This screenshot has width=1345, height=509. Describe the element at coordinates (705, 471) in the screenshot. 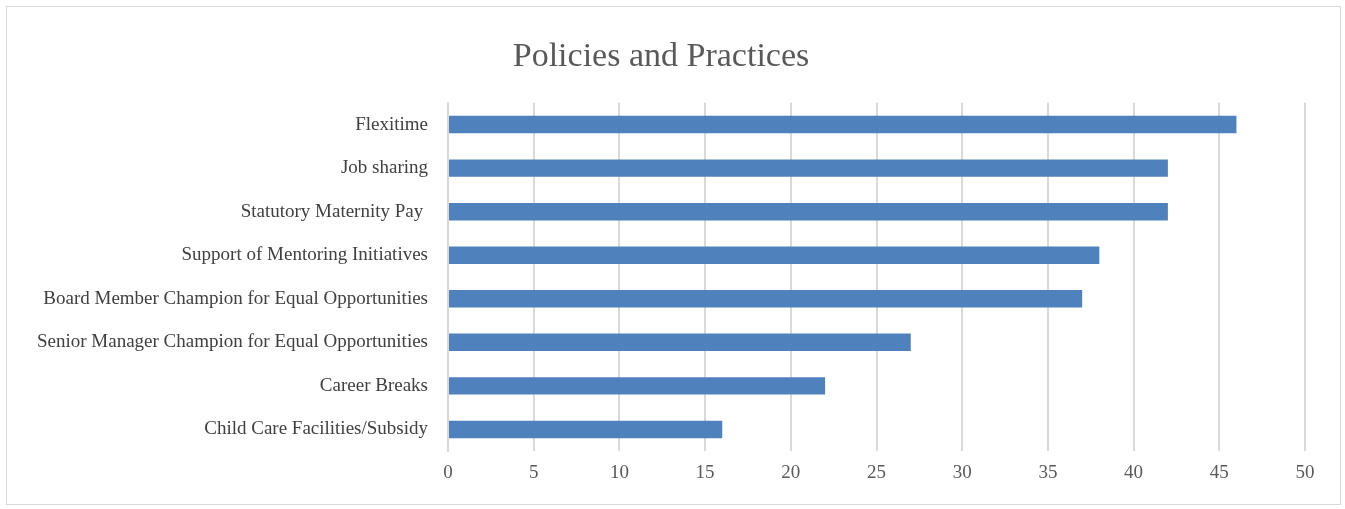

I see `x-tick-label: 15` at that location.